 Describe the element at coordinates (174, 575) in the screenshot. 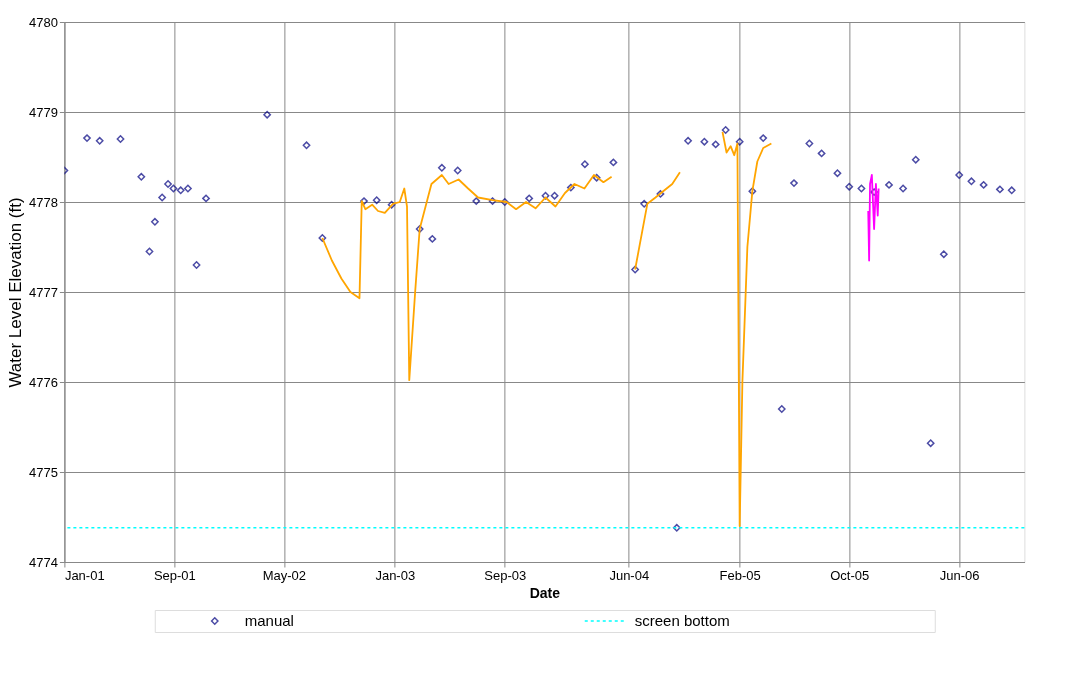

I see `x-tick-label: Sep-01` at that location.